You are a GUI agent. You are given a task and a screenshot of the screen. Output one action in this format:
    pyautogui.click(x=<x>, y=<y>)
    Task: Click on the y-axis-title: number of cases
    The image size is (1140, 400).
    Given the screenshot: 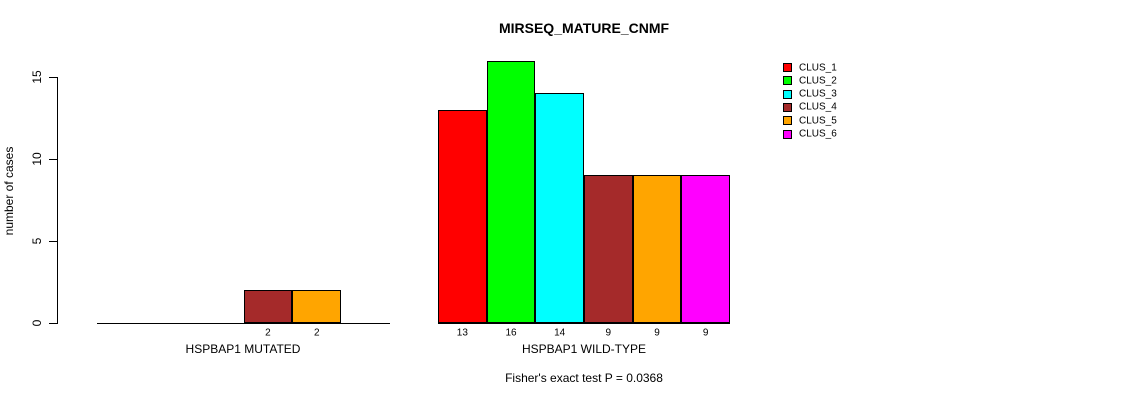 What is the action you would take?
    pyautogui.click(x=9, y=191)
    